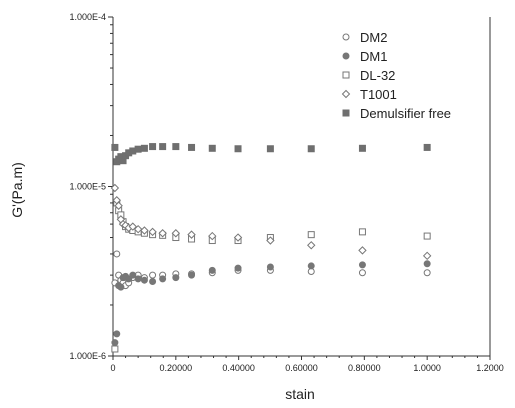 This screenshot has width=515, height=408. I want to click on legend-marker-t1001, so click(346, 94).